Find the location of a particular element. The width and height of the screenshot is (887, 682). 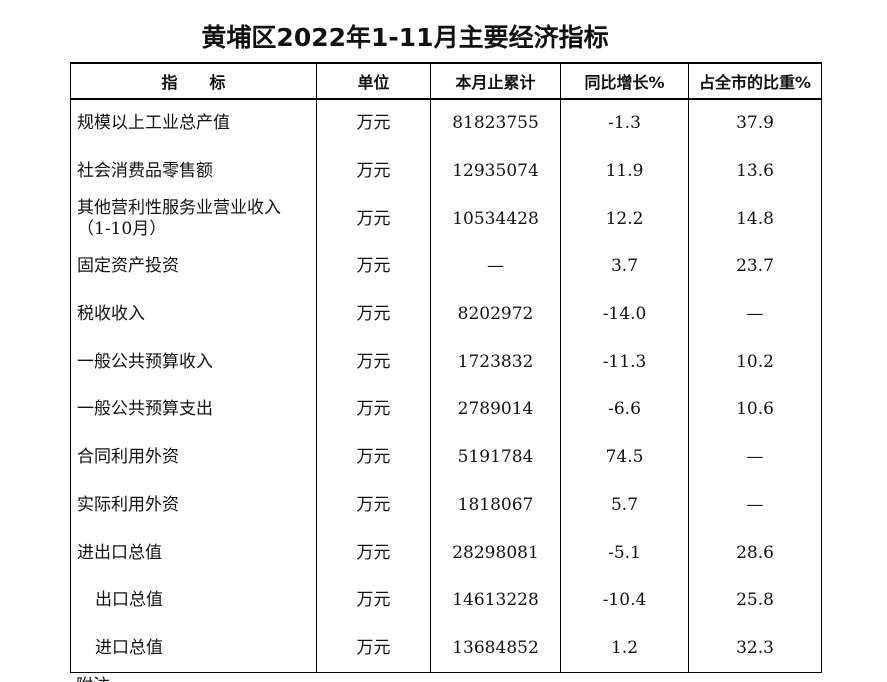

indicator-cell: 一般公共预算收入 is located at coordinates (193, 362).